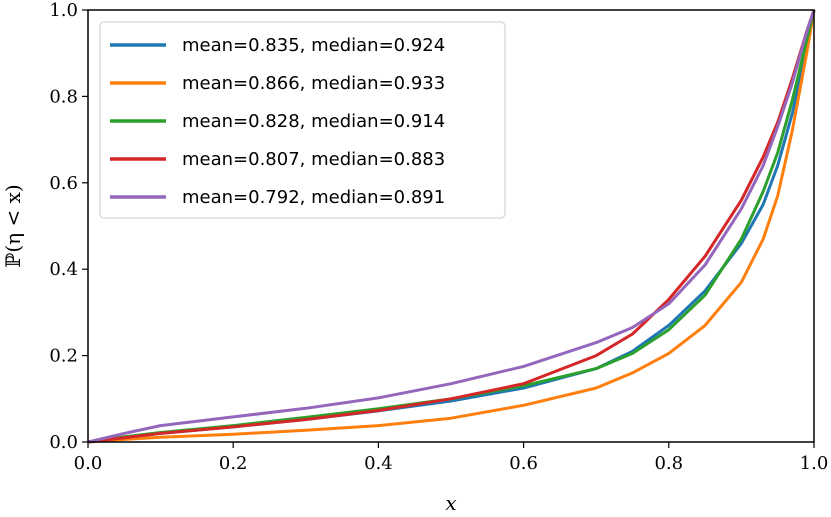 The height and width of the screenshot is (517, 831). What do you see at coordinates (13, 225) in the screenshot?
I see `y-axis-label: ℙ(η < x)` at bounding box center [13, 225].